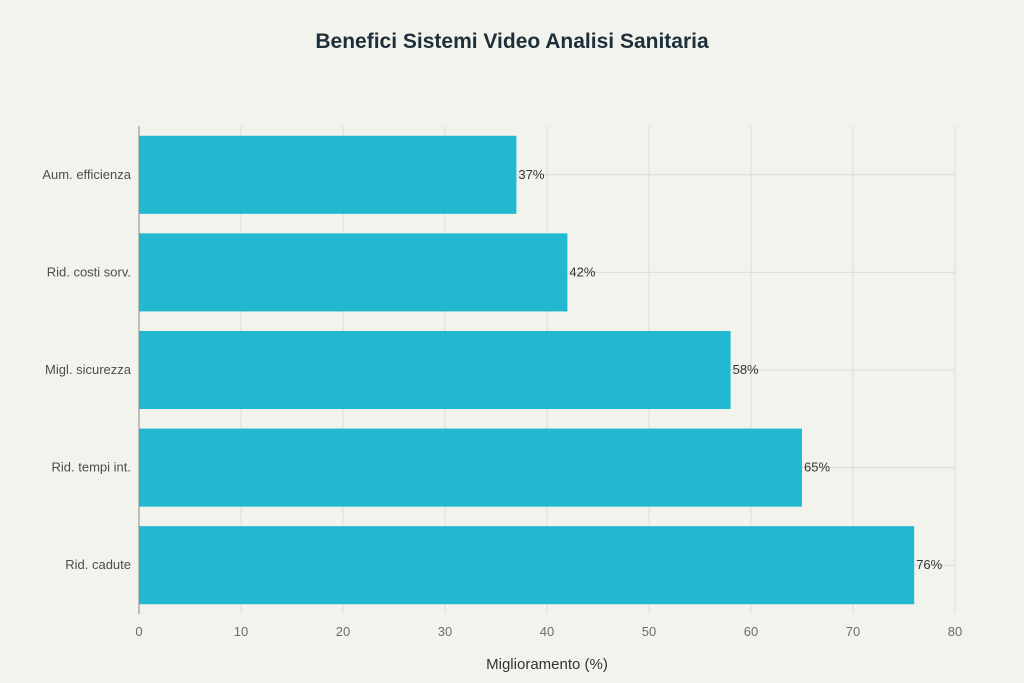  I want to click on data-label: 58%, so click(746, 369).